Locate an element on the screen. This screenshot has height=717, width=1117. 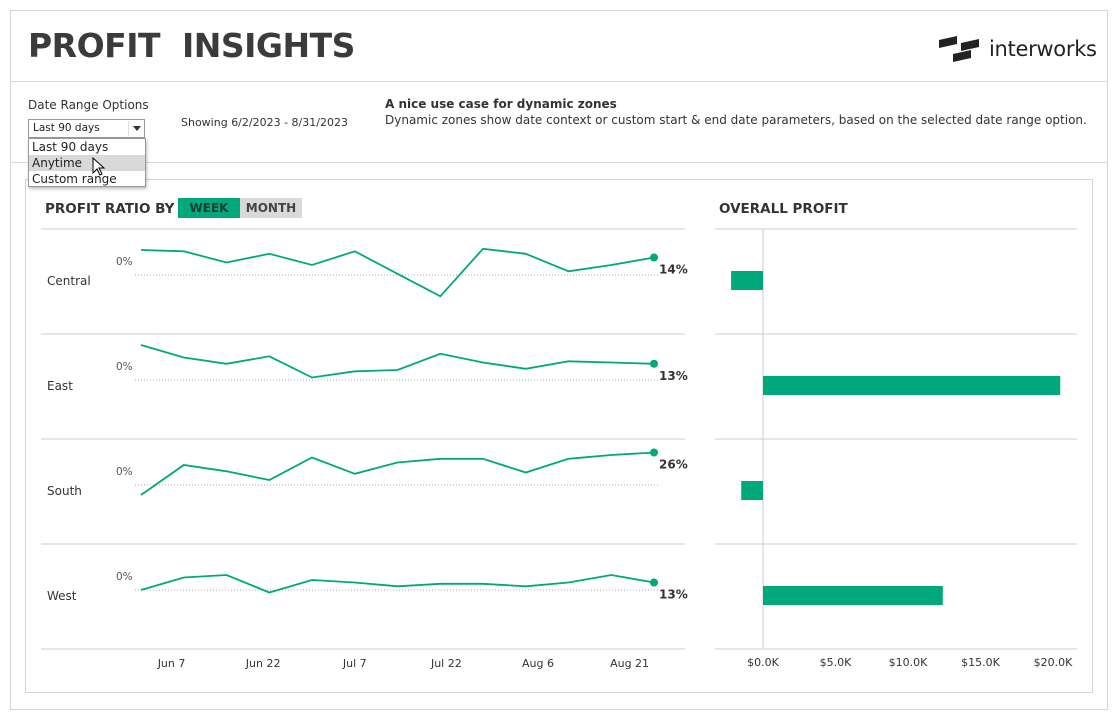
end-point-west is located at coordinates (654, 582).